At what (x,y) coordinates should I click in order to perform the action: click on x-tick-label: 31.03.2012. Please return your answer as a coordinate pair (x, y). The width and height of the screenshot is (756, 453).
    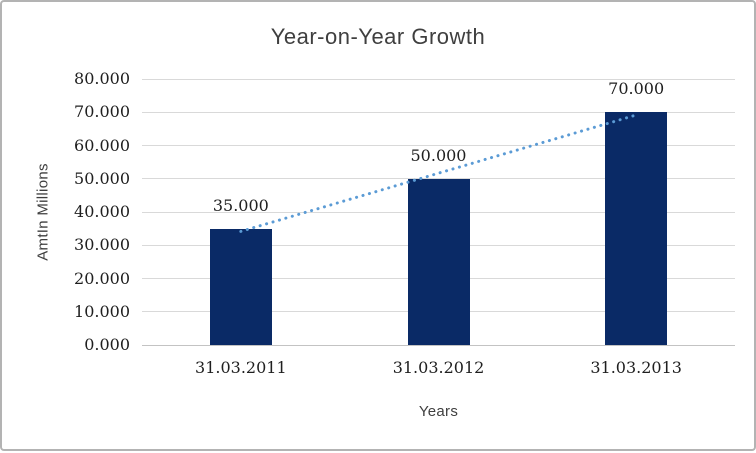
    Looking at the image, I should click on (438, 367).